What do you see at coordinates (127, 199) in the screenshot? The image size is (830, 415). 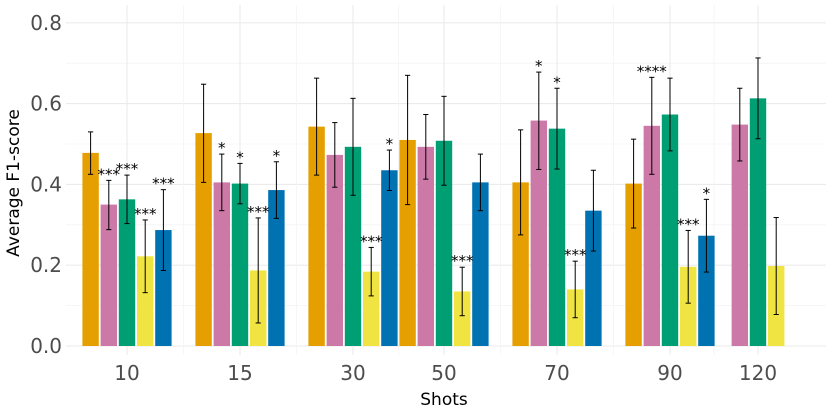 I see `error-bar-10-s3` at bounding box center [127, 199].